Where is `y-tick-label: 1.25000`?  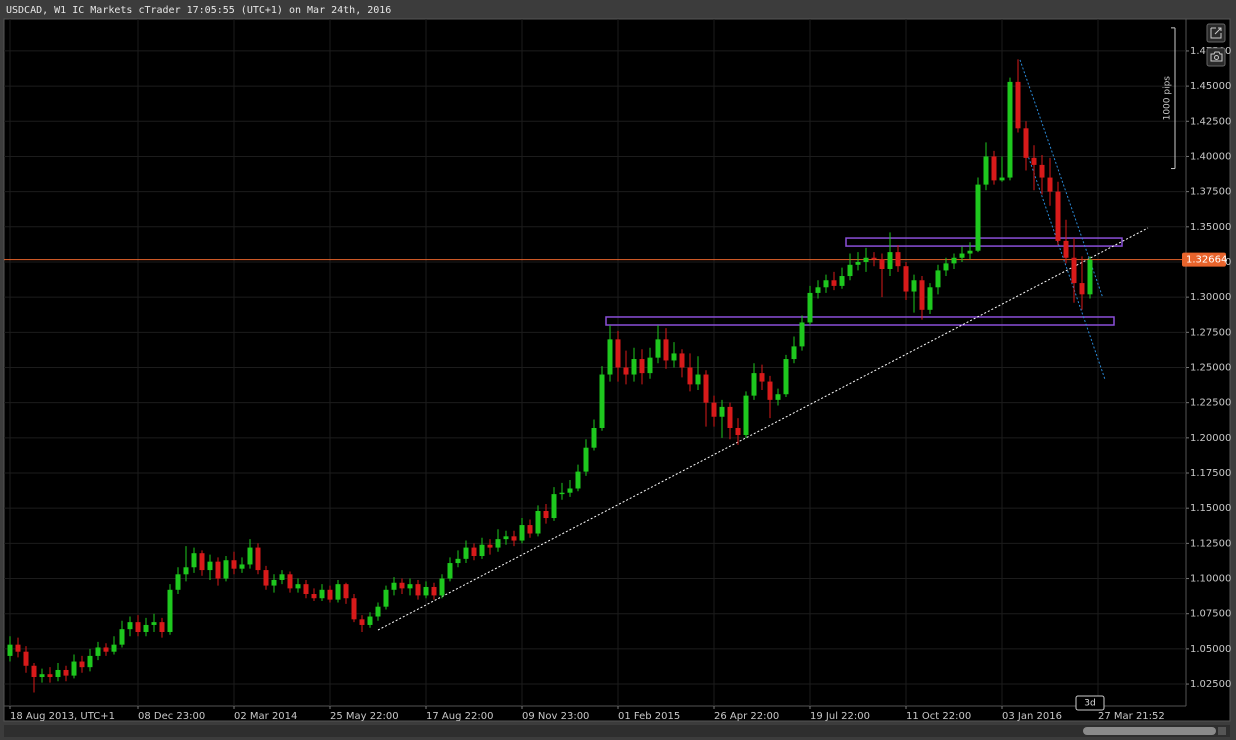
y-tick-label: 1.25000 is located at coordinates (1210, 367).